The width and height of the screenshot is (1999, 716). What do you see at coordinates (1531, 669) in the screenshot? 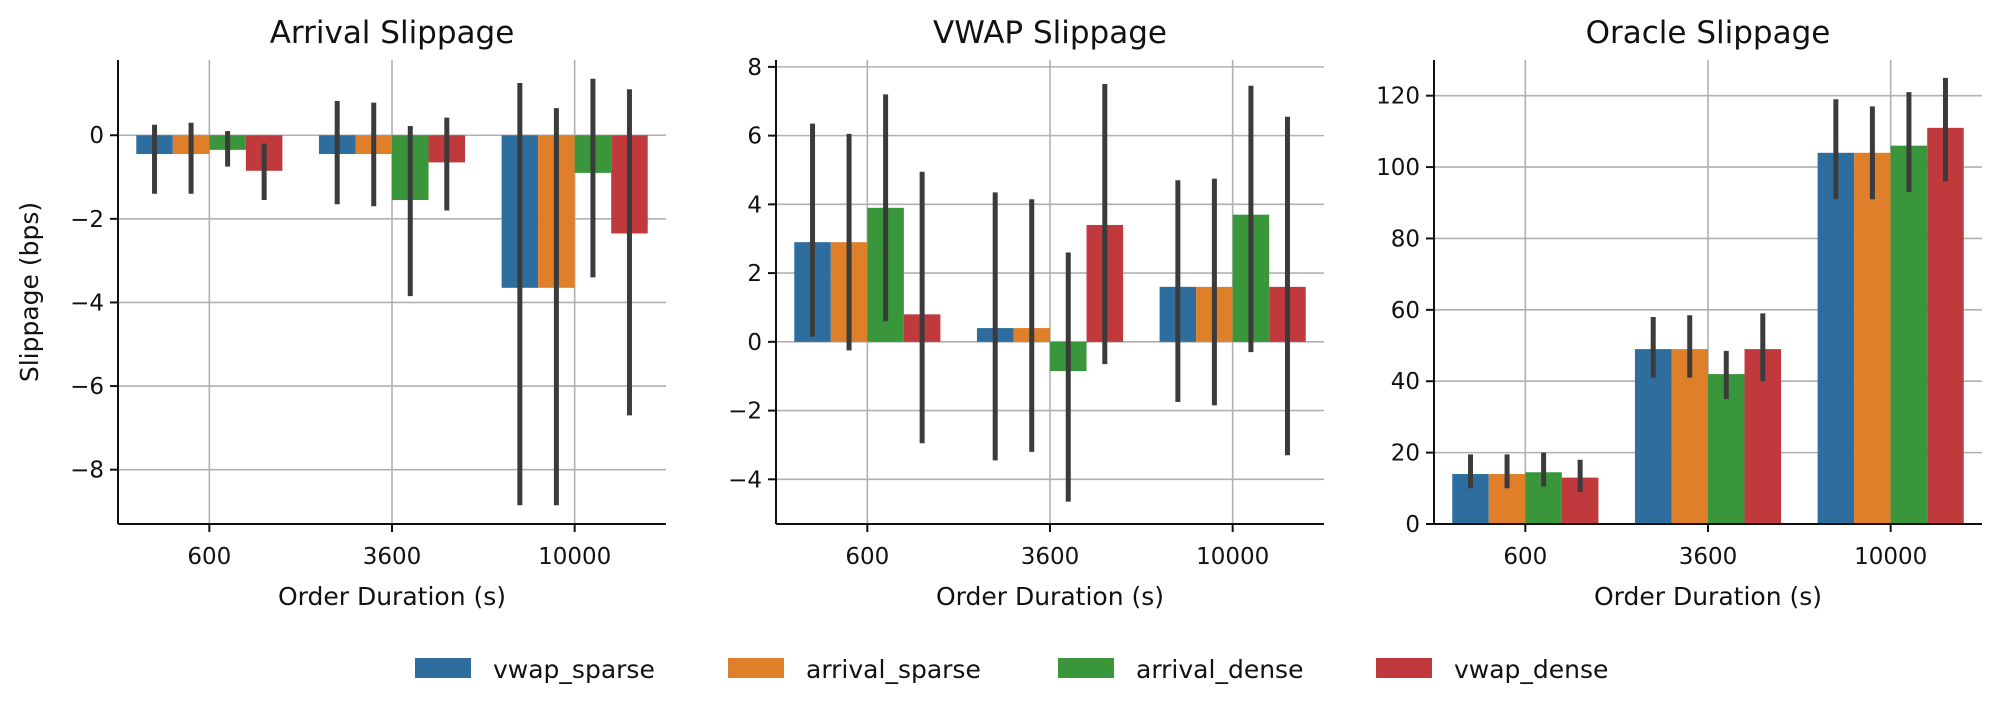
I see `legend-label-vwap_dense: vwap_dense` at bounding box center [1531, 669].